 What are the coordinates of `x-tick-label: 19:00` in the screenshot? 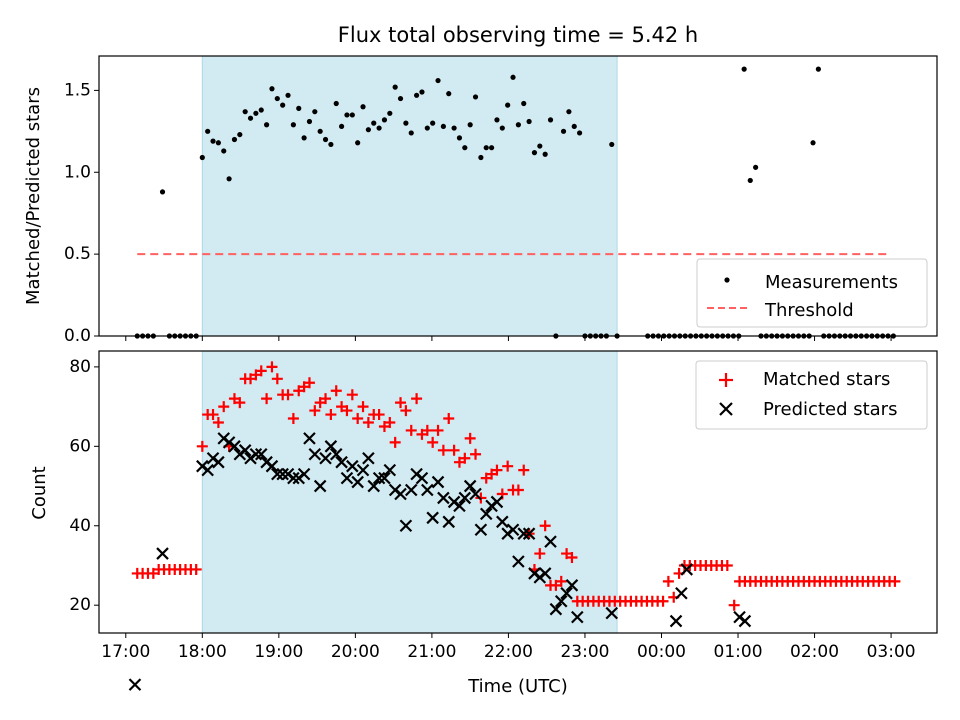 It's located at (278, 652).